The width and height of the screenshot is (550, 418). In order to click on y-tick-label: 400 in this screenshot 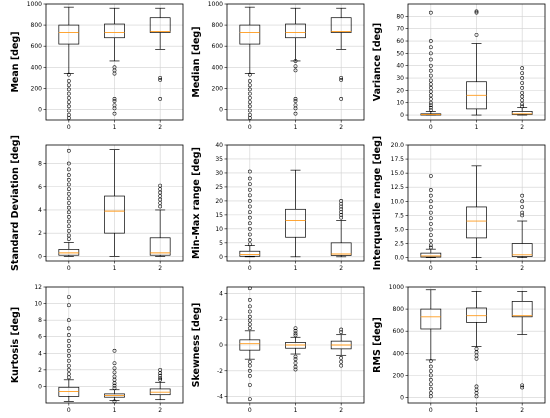, I will do `click(399, 353)`.